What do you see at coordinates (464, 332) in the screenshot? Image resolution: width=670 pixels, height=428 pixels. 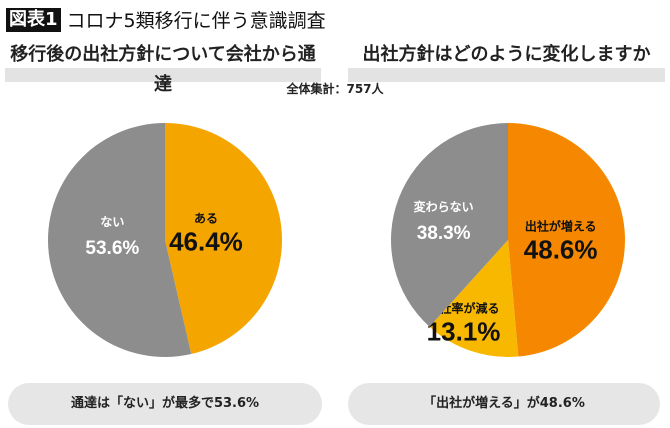 I see `slice-value: 13.1%` at bounding box center [464, 332].